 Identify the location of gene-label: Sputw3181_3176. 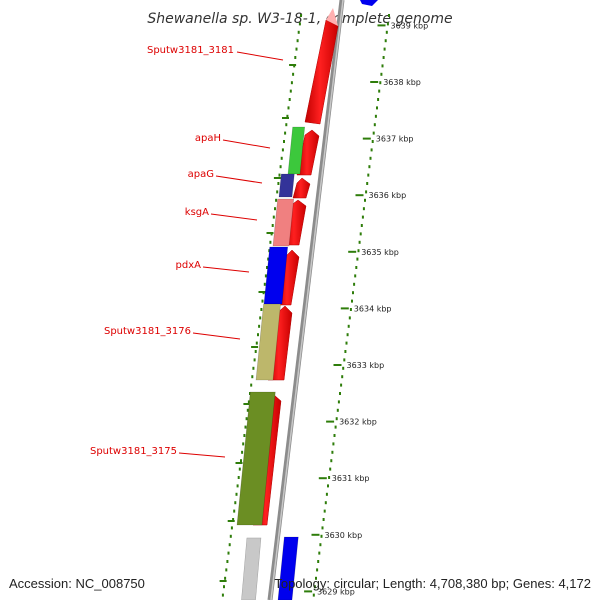
(147, 331).